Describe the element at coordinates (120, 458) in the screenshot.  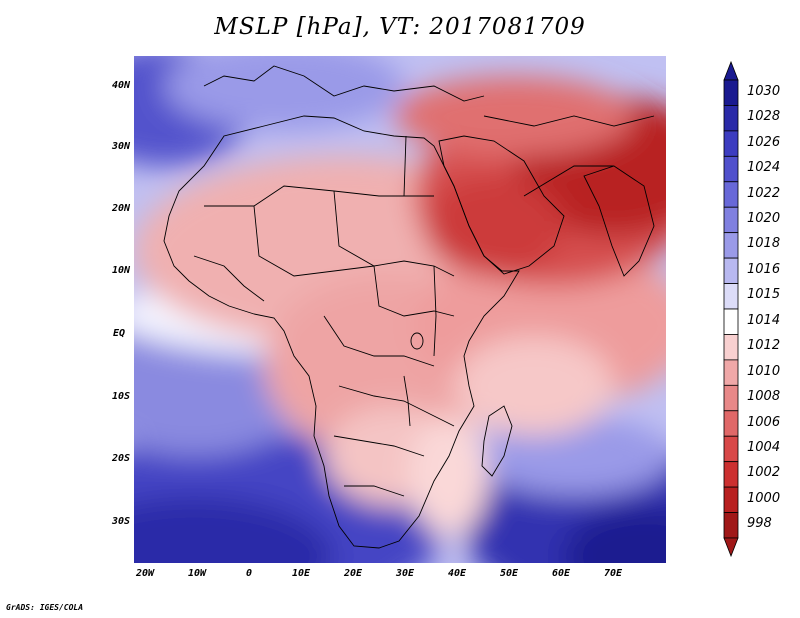
I see `lat-label-20s: 20S` at that location.